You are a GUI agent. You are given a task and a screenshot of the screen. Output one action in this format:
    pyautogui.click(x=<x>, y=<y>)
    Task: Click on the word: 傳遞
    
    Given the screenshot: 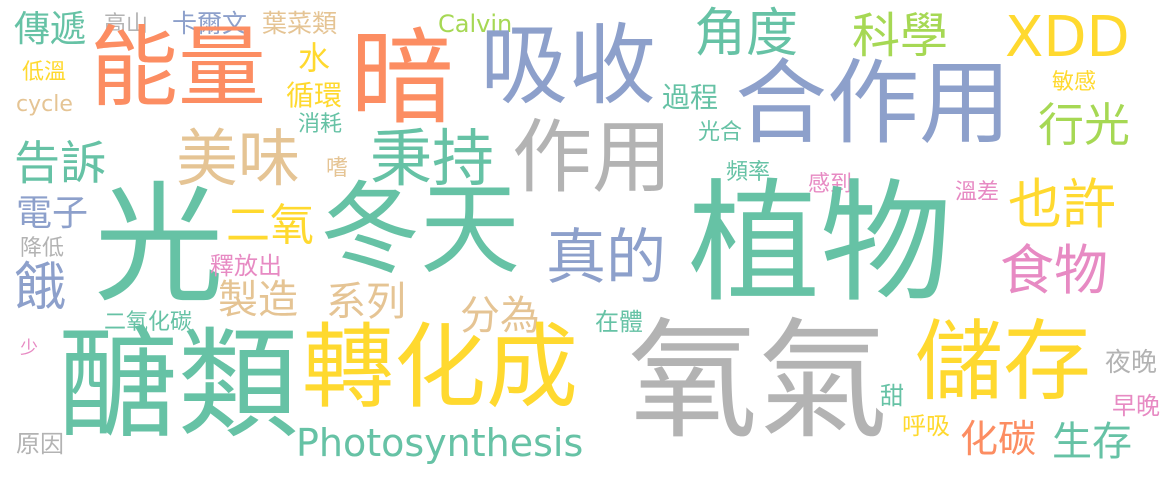 What is the action you would take?
    pyautogui.click(x=50, y=29)
    